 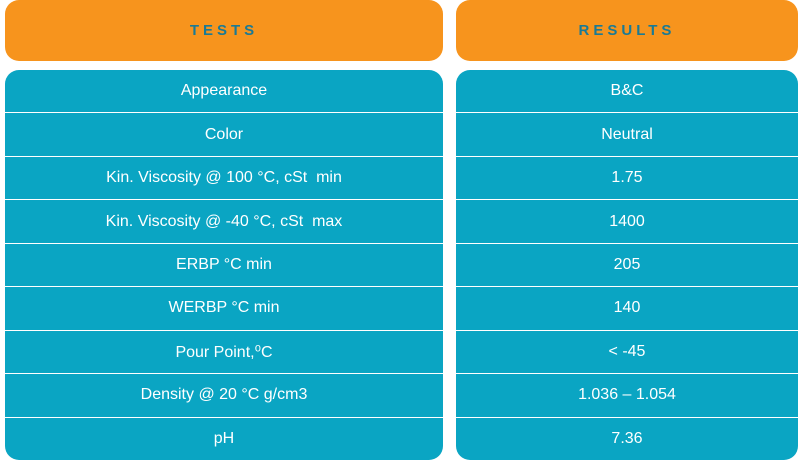 I want to click on test-cell-kin-viscosity-minus40: Kin. Viscosity @ -40 °C, cSt max, so click(x=224, y=220).